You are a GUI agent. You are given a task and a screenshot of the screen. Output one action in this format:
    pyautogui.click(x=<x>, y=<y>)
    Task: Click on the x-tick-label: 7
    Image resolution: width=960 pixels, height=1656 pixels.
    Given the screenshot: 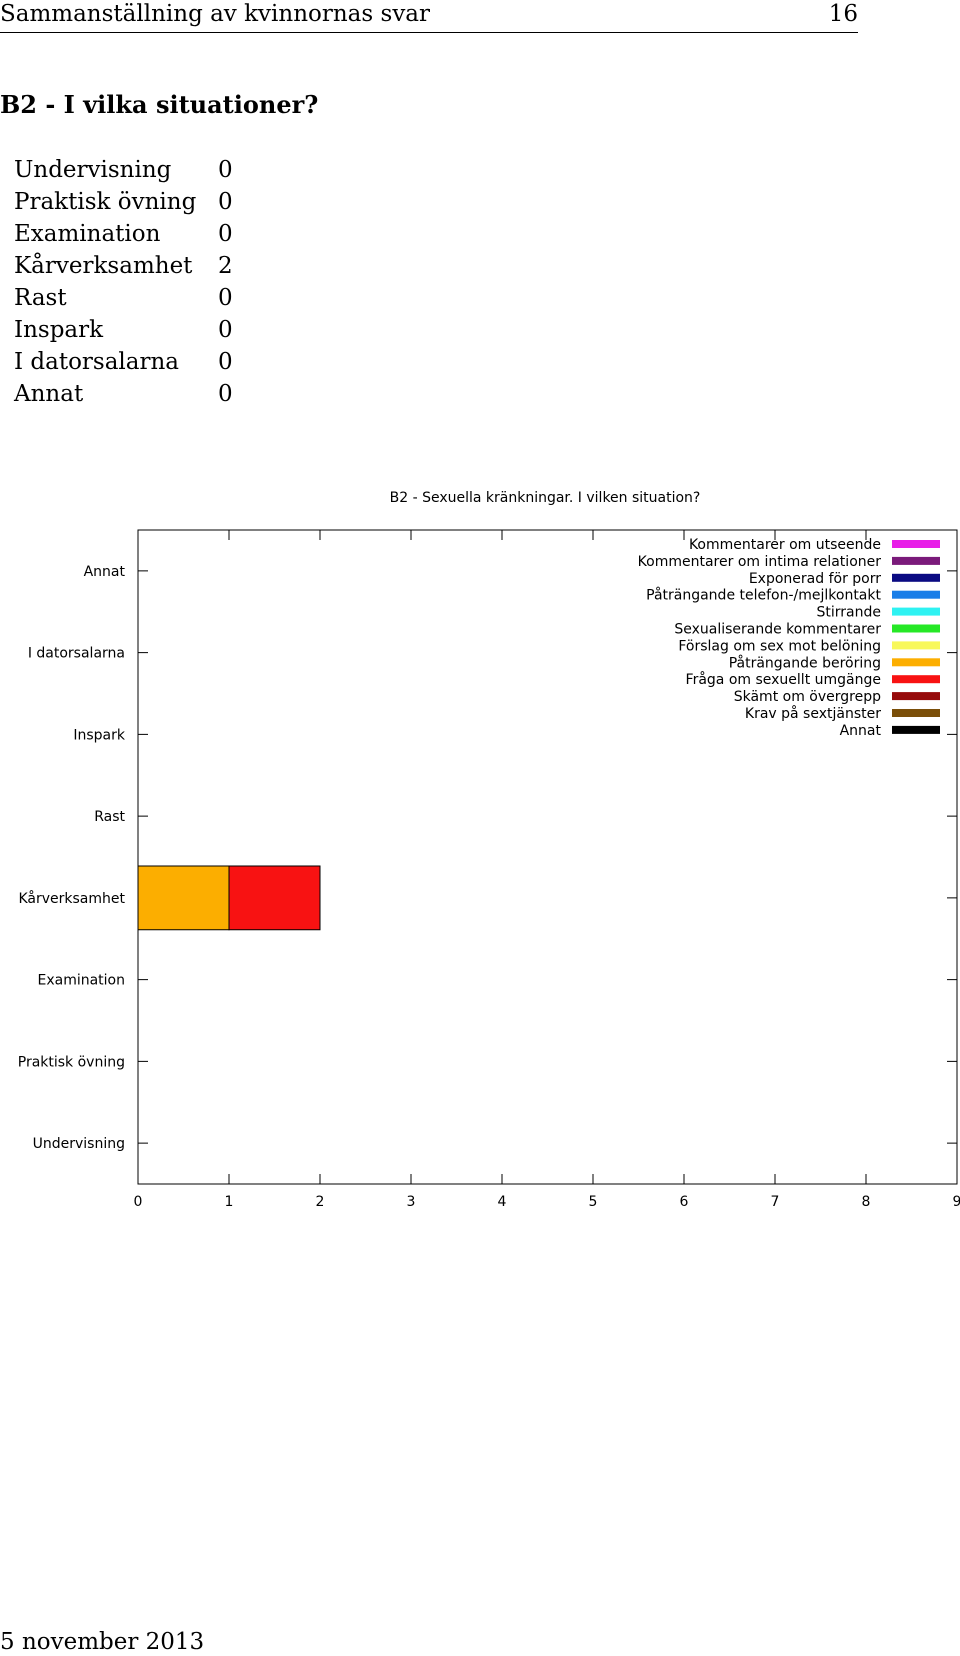 What is the action you would take?
    pyautogui.click(x=775, y=1202)
    